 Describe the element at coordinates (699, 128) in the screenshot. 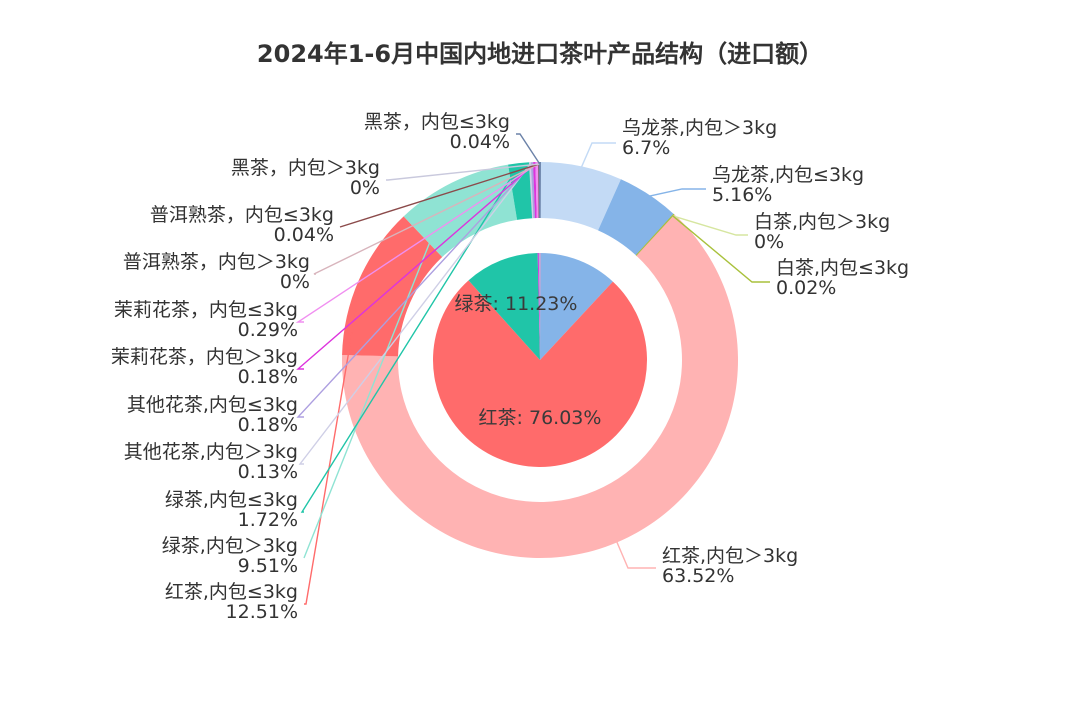

I see `outer-slice-name: 乌龙茶,内包＞3kg` at that location.